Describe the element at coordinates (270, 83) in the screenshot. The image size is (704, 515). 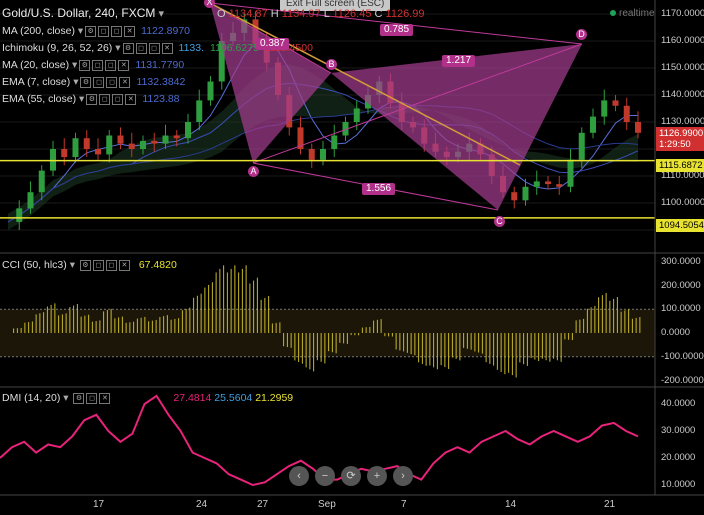
I see `pattern-xab-triangle` at that location.